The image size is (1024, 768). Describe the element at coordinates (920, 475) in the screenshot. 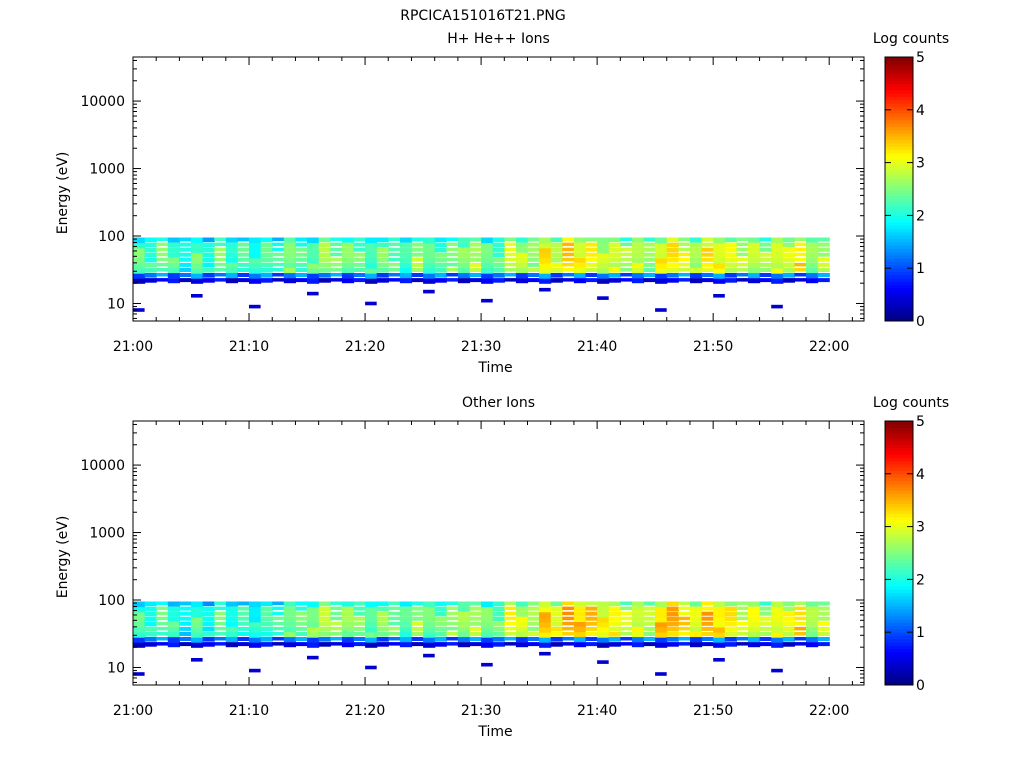

I see `colorbar-tick-label: 4` at that location.